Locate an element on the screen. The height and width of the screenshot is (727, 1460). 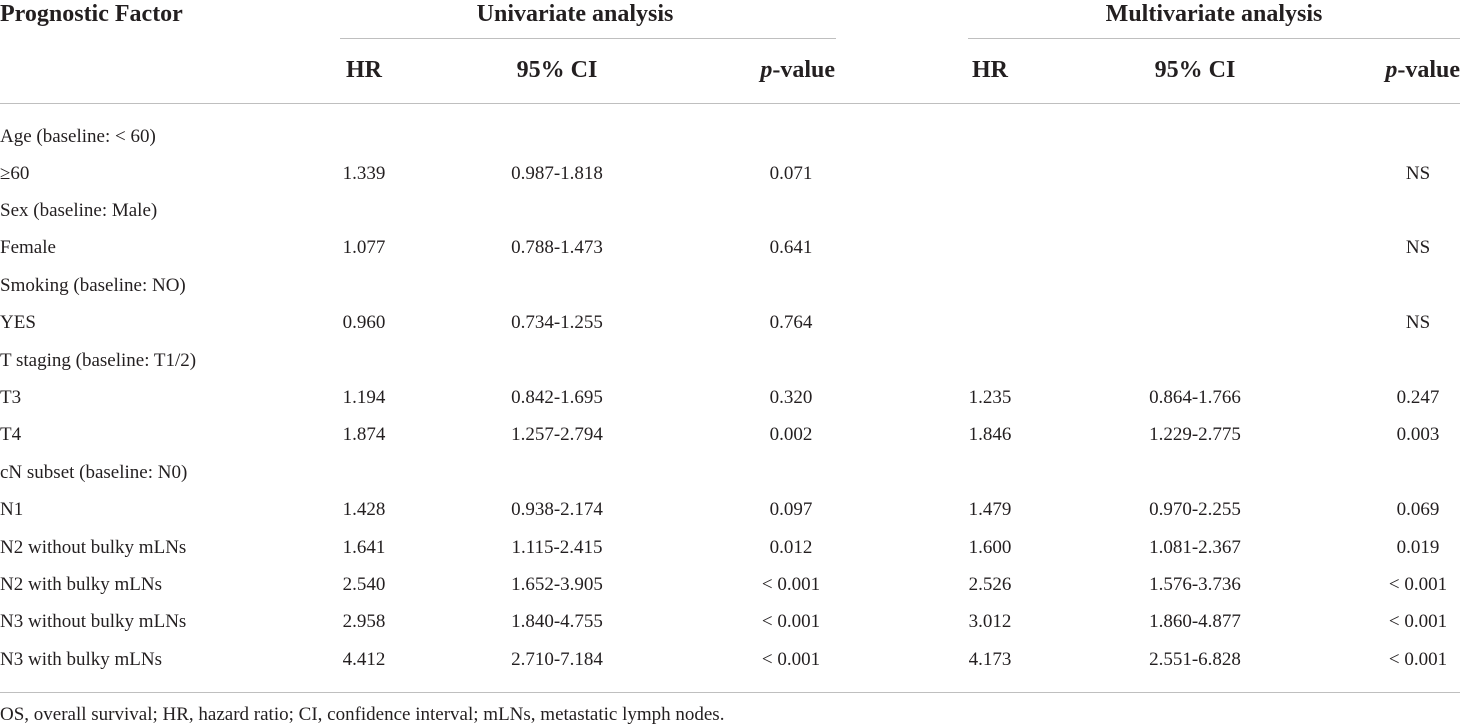
header-univariate-ci: 95% CI is located at coordinates (557, 70).